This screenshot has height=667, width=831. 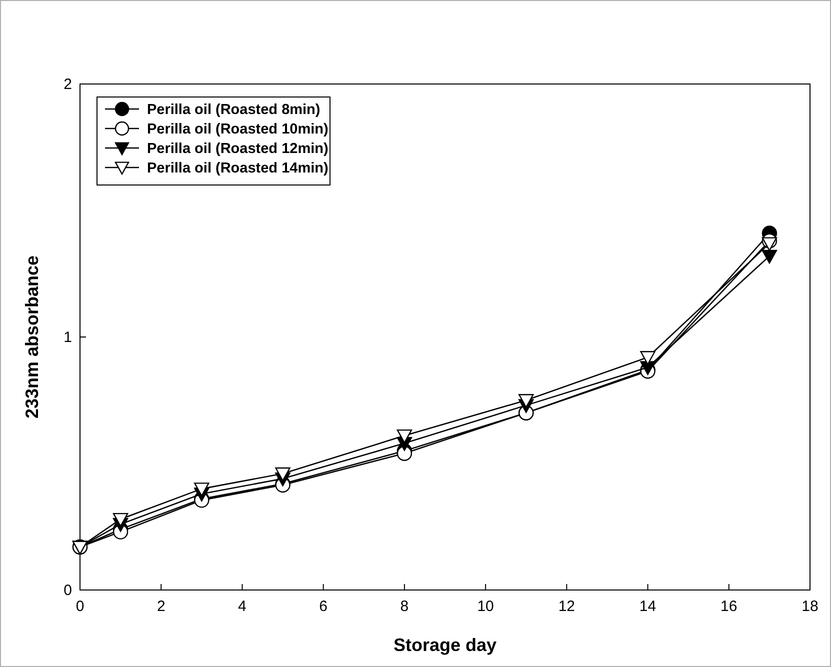 What do you see at coordinates (80, 606) in the screenshot?
I see `x-tick-label: 0` at bounding box center [80, 606].